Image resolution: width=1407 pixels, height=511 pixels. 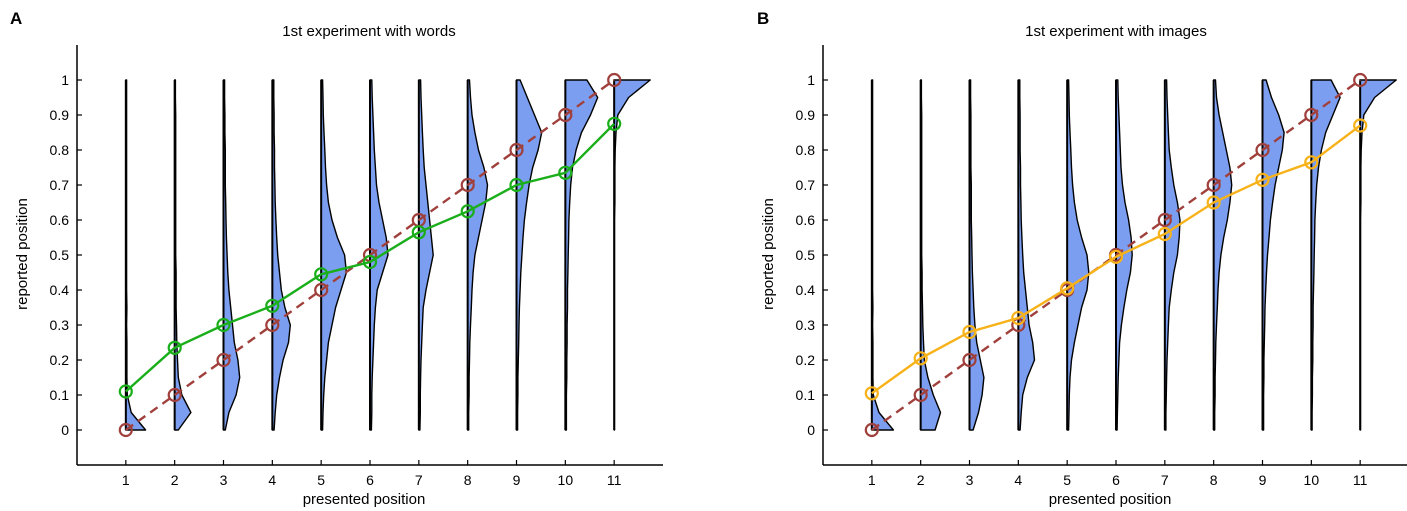 I want to click on chart-title: 1st experiment with words, so click(x=368, y=31).